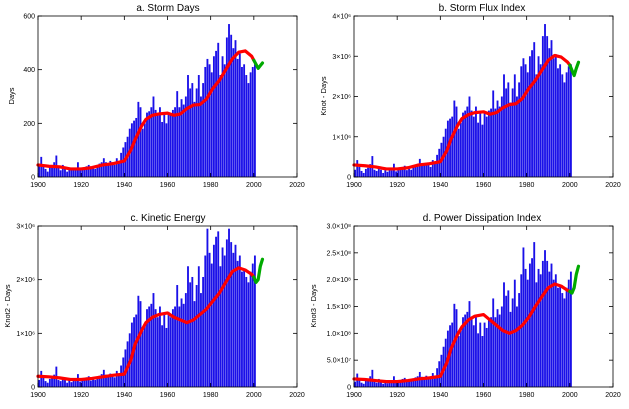  Describe the element at coordinates (482, 8) in the screenshot. I see `panel-title: b. Storm Flux Index` at that location.